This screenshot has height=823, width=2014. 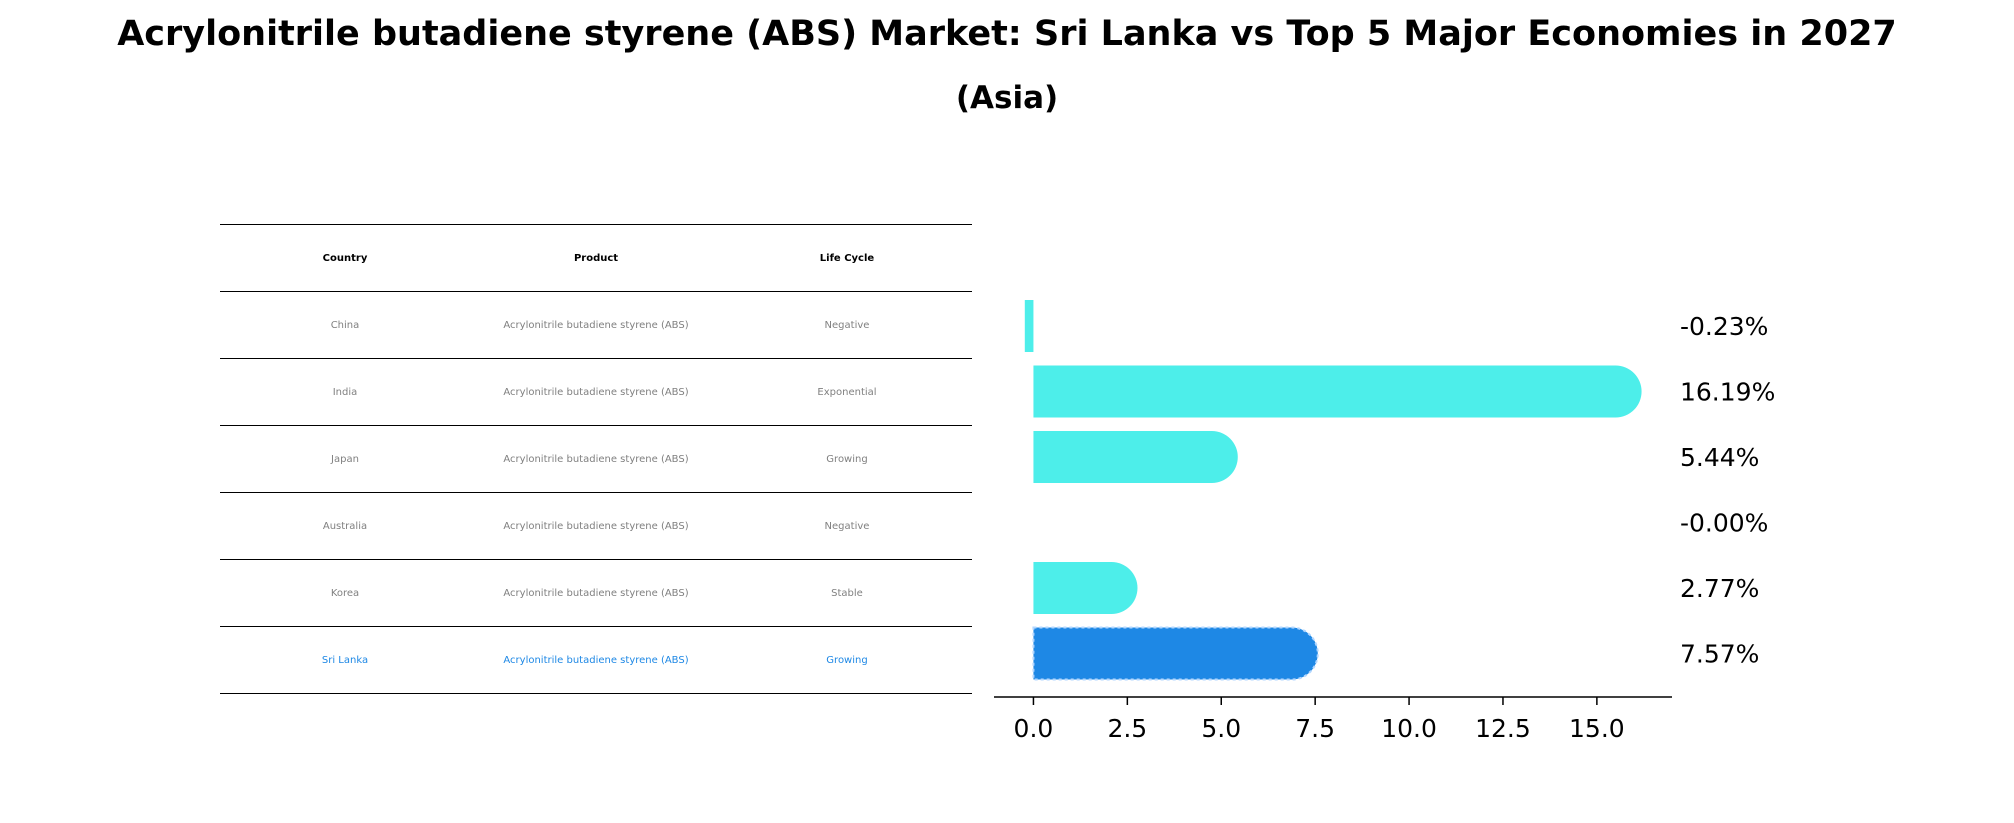 I want to click on cell-life-cycle: Exponential, so click(x=847, y=392).